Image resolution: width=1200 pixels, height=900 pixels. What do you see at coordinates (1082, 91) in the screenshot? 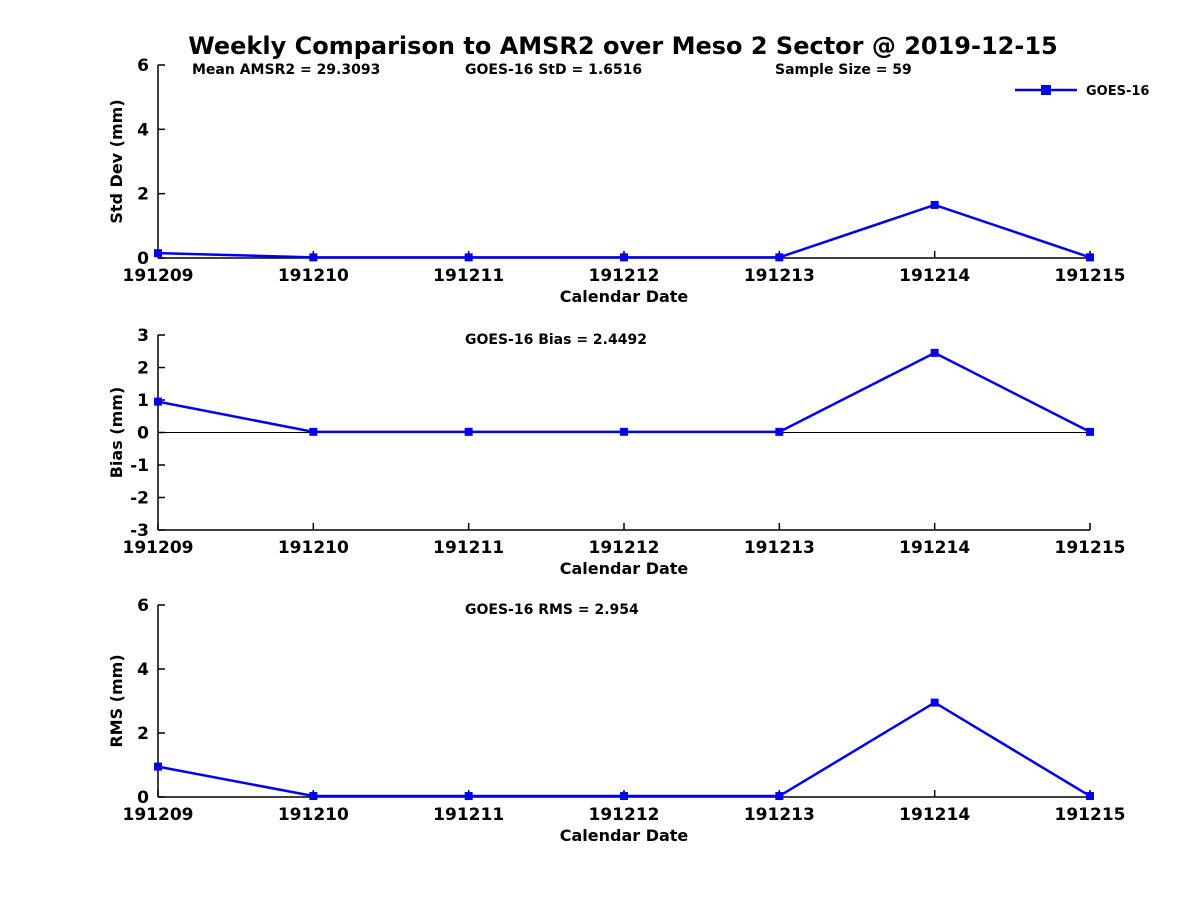
I see `legend: GOES-16` at bounding box center [1082, 91].